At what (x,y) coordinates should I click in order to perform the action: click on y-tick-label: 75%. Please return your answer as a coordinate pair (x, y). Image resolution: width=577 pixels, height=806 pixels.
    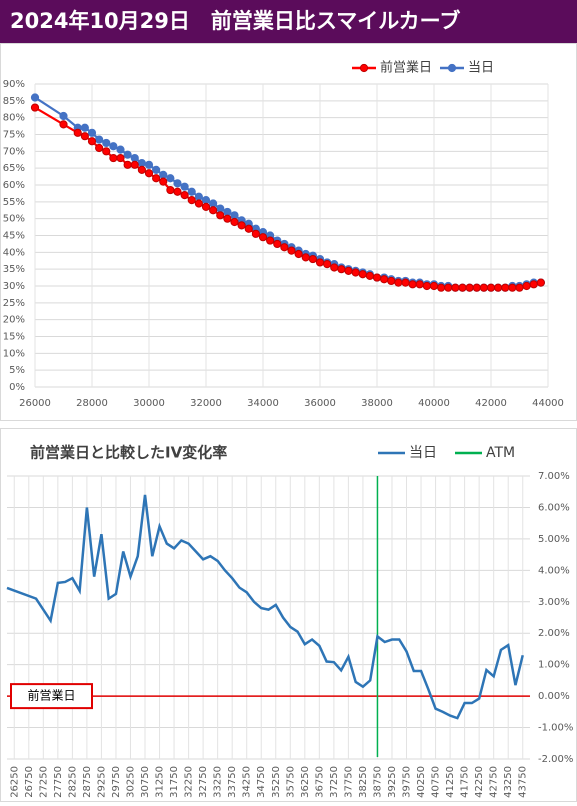
    Looking at the image, I should click on (14, 135).